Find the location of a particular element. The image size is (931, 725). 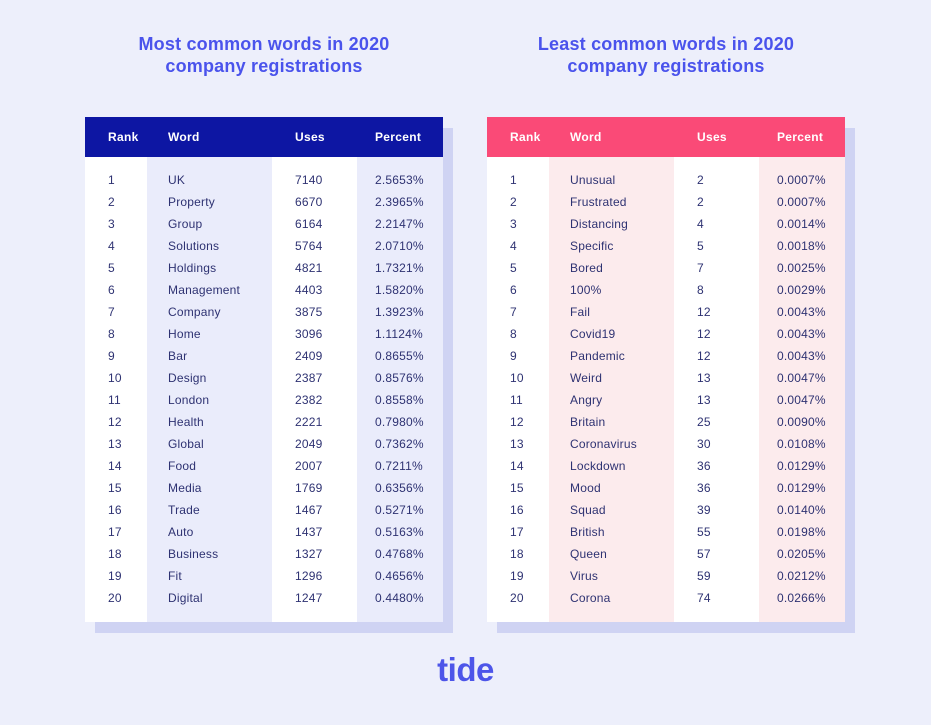

table-cell: UK is located at coordinates (177, 180).